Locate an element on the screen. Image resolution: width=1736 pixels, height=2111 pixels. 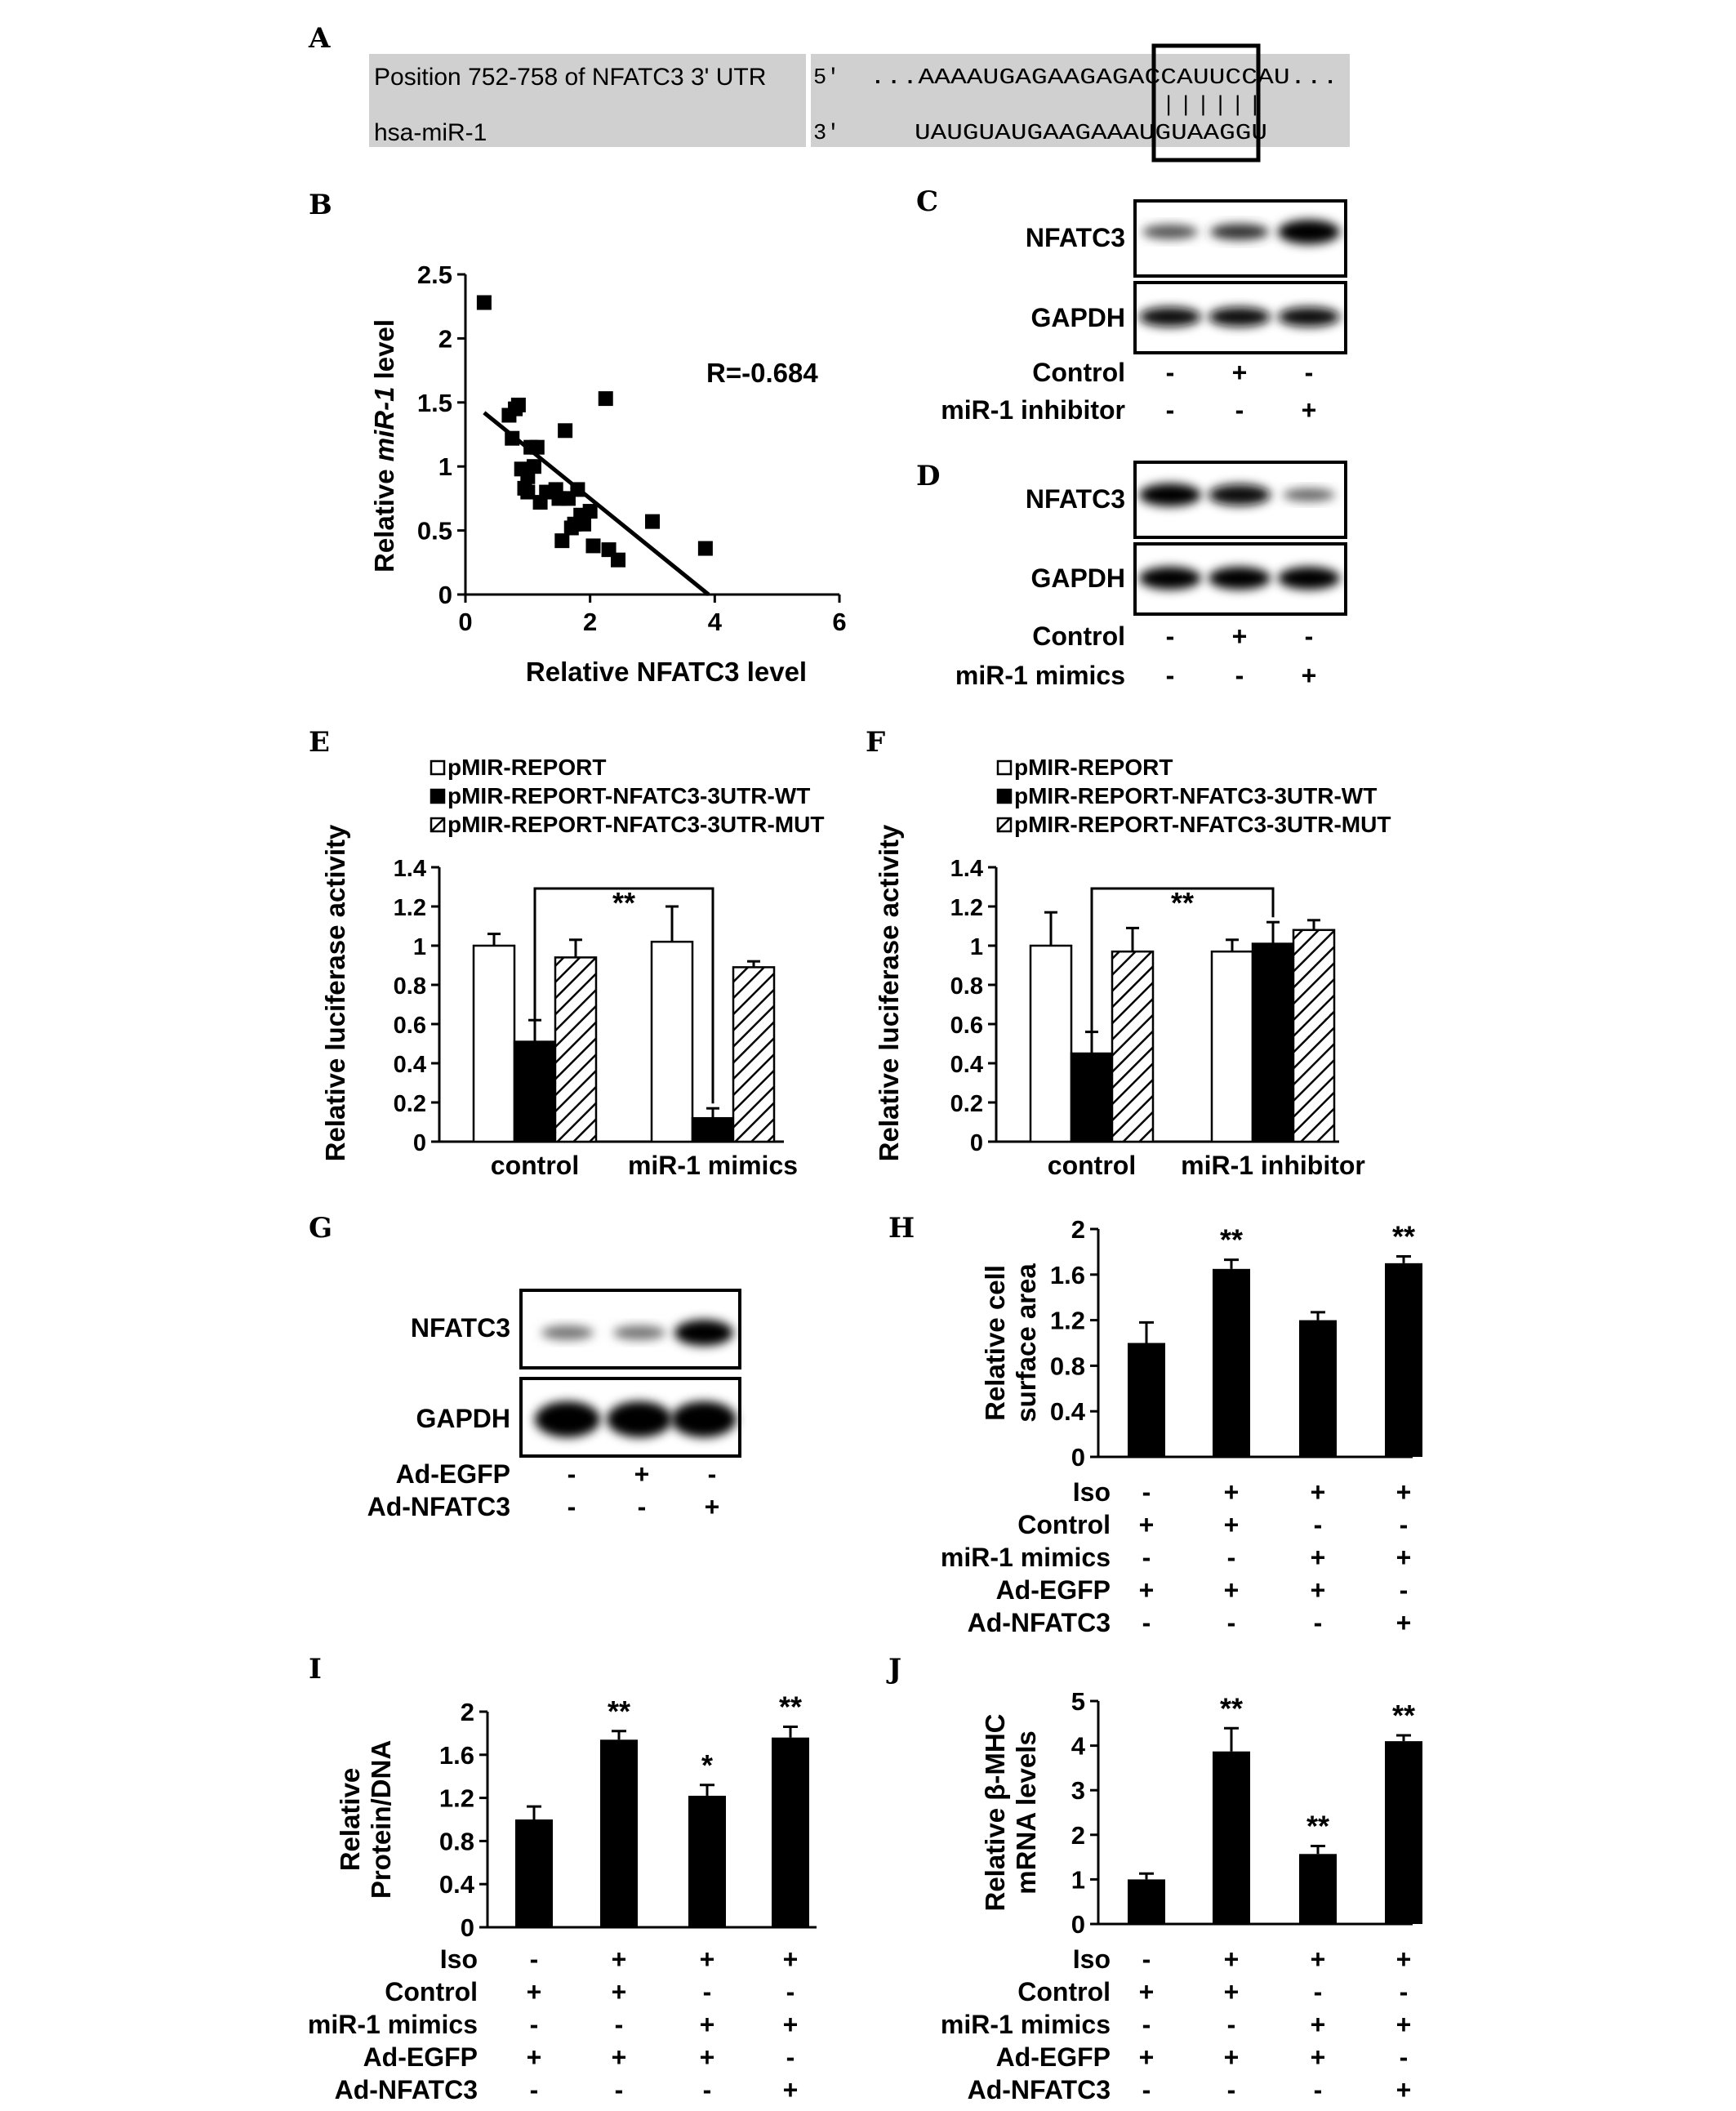
treatment-label: Control is located at coordinates (1064, 1524).